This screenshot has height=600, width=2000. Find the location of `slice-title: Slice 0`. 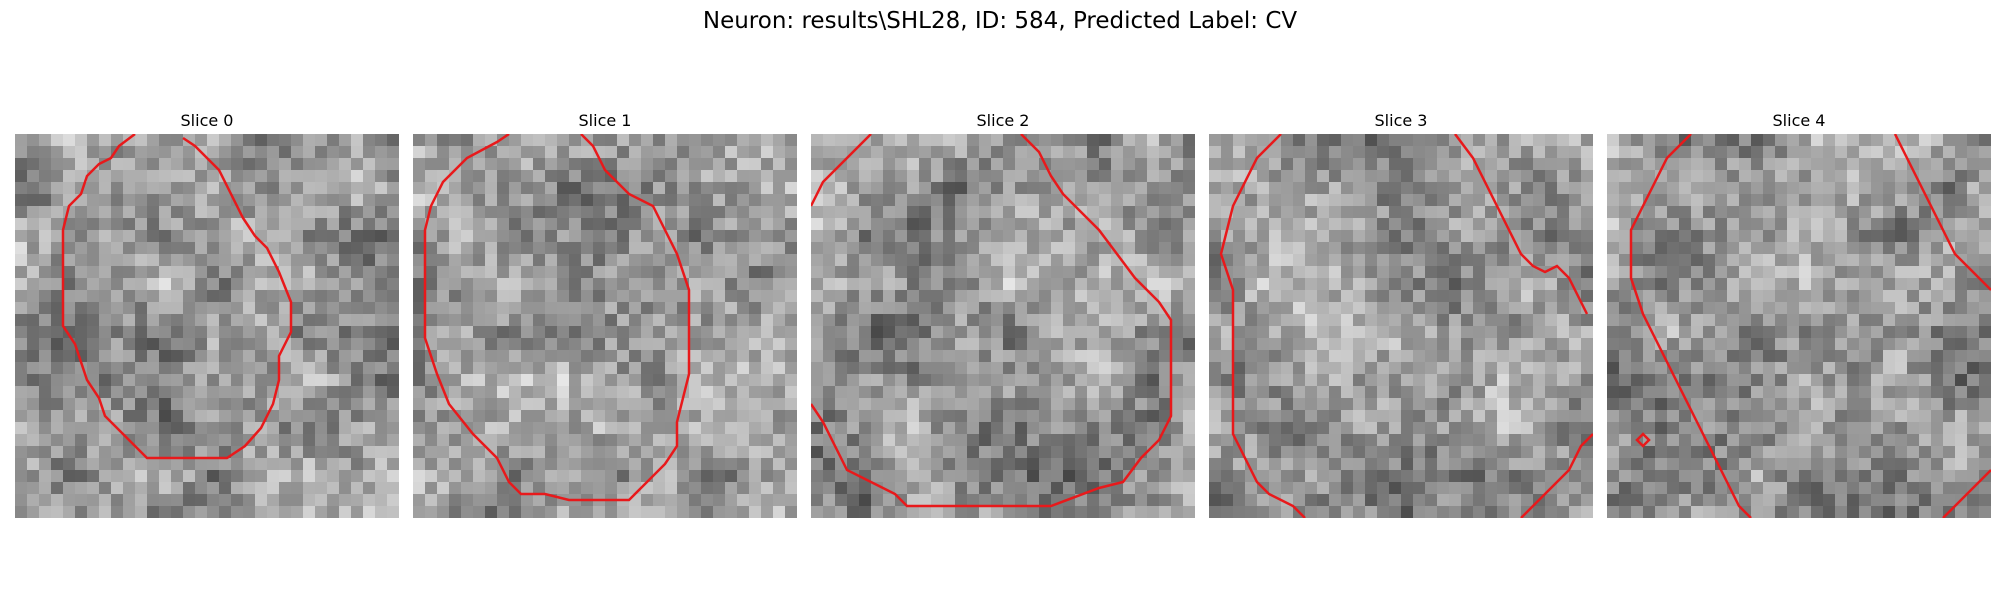

slice-title: Slice 0 is located at coordinates (207, 120).